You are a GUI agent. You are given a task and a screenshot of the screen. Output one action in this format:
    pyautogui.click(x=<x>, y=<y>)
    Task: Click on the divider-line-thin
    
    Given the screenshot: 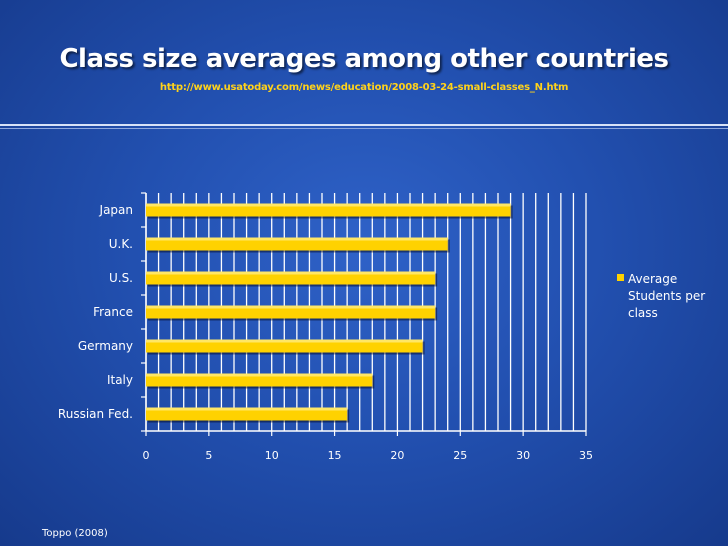 What is the action you would take?
    pyautogui.click(x=364, y=128)
    